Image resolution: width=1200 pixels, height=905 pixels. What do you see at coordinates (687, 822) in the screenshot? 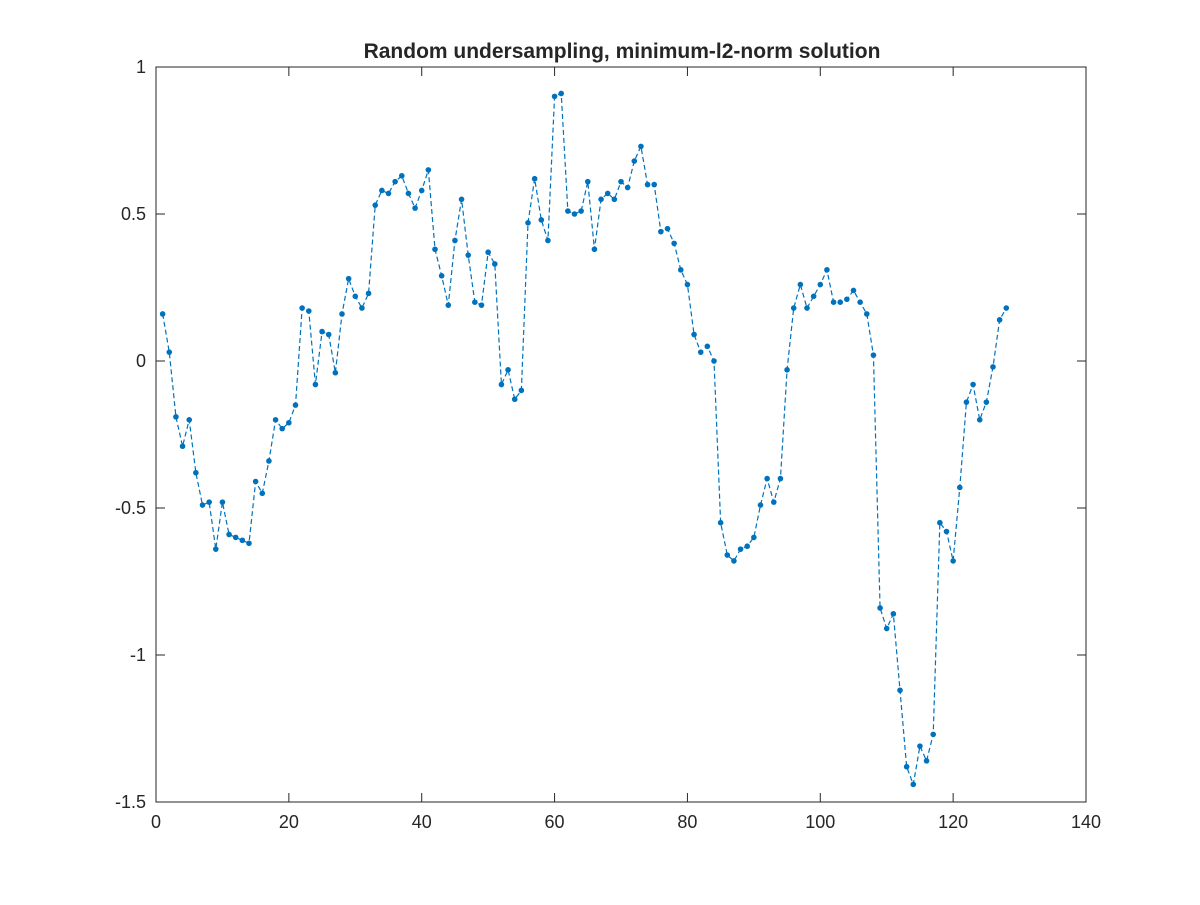
I see `x-tick-label: 80` at bounding box center [687, 822].